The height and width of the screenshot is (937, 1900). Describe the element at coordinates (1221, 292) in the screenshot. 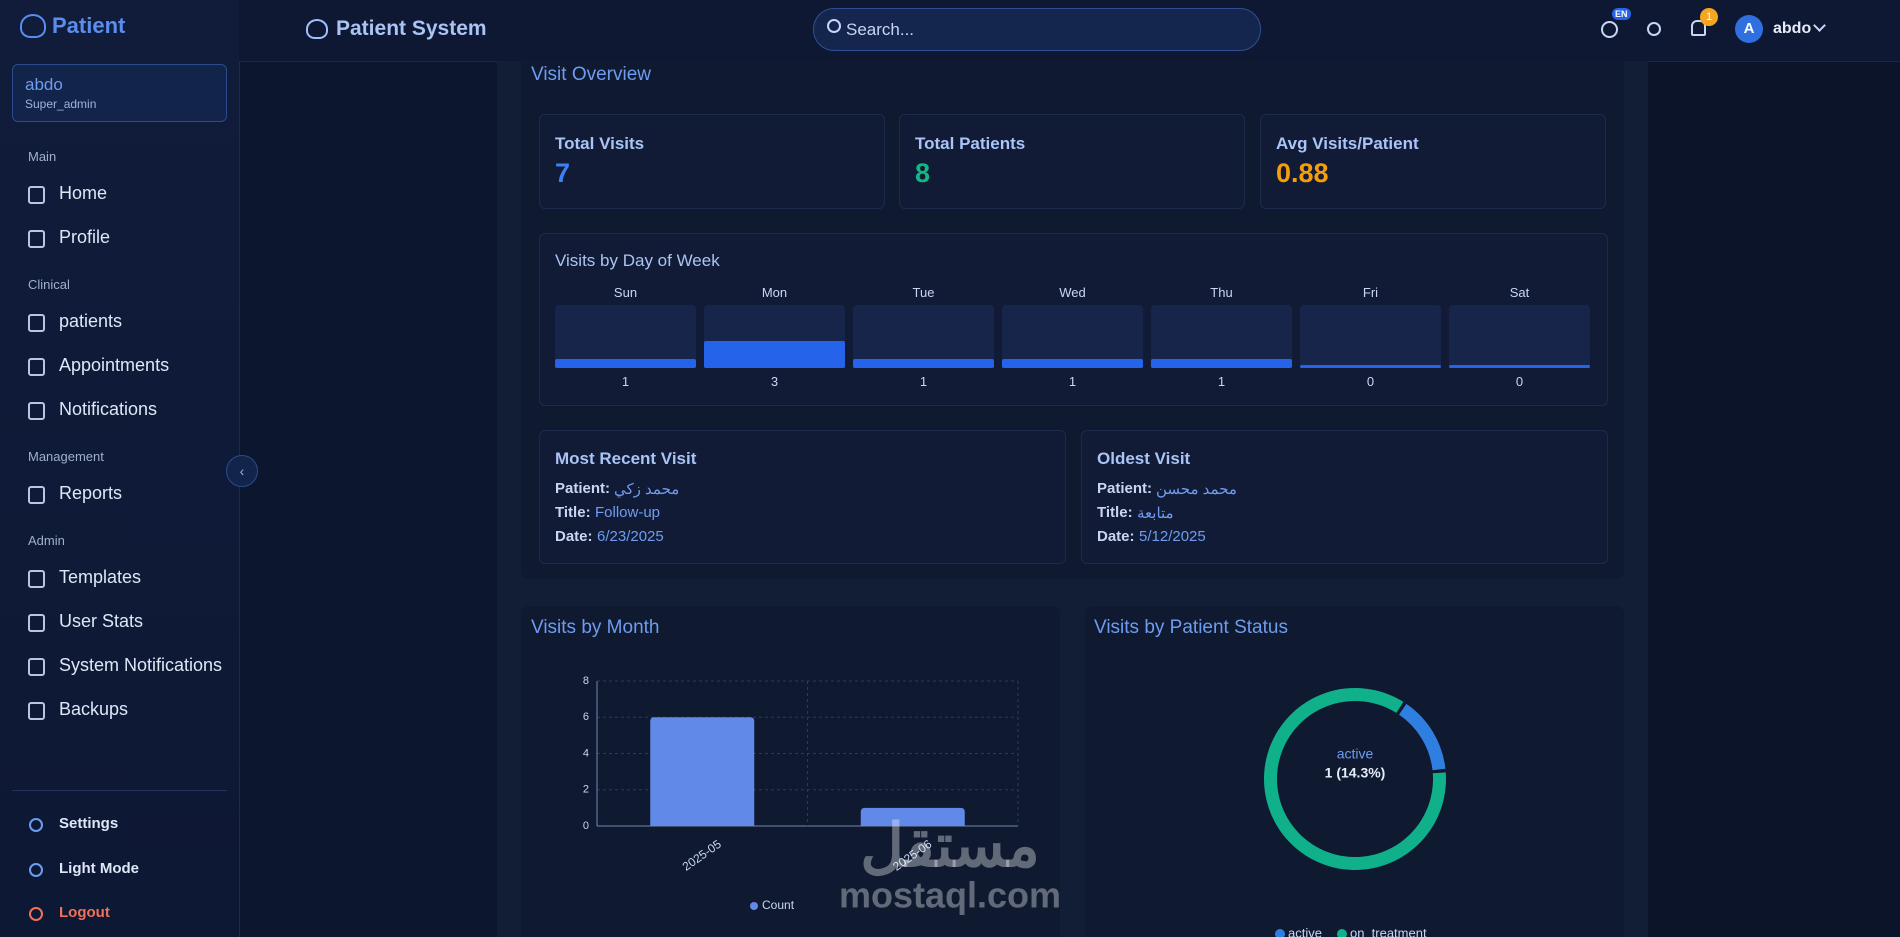

I see `day-label: Thu` at that location.